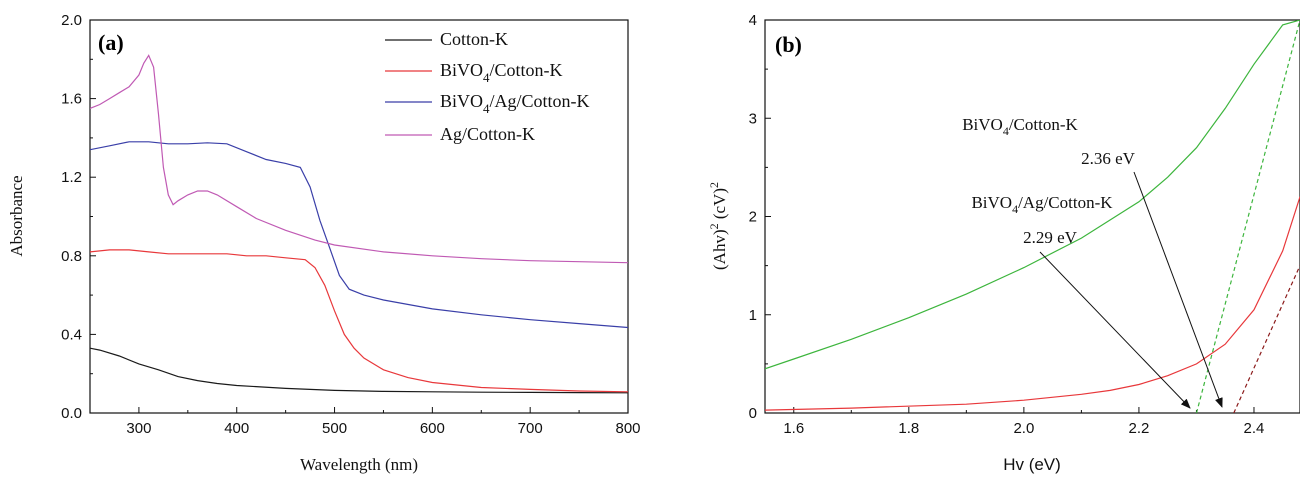 The width and height of the screenshot is (1300, 479). I want to click on x-tick-label: 700, so click(530, 428).